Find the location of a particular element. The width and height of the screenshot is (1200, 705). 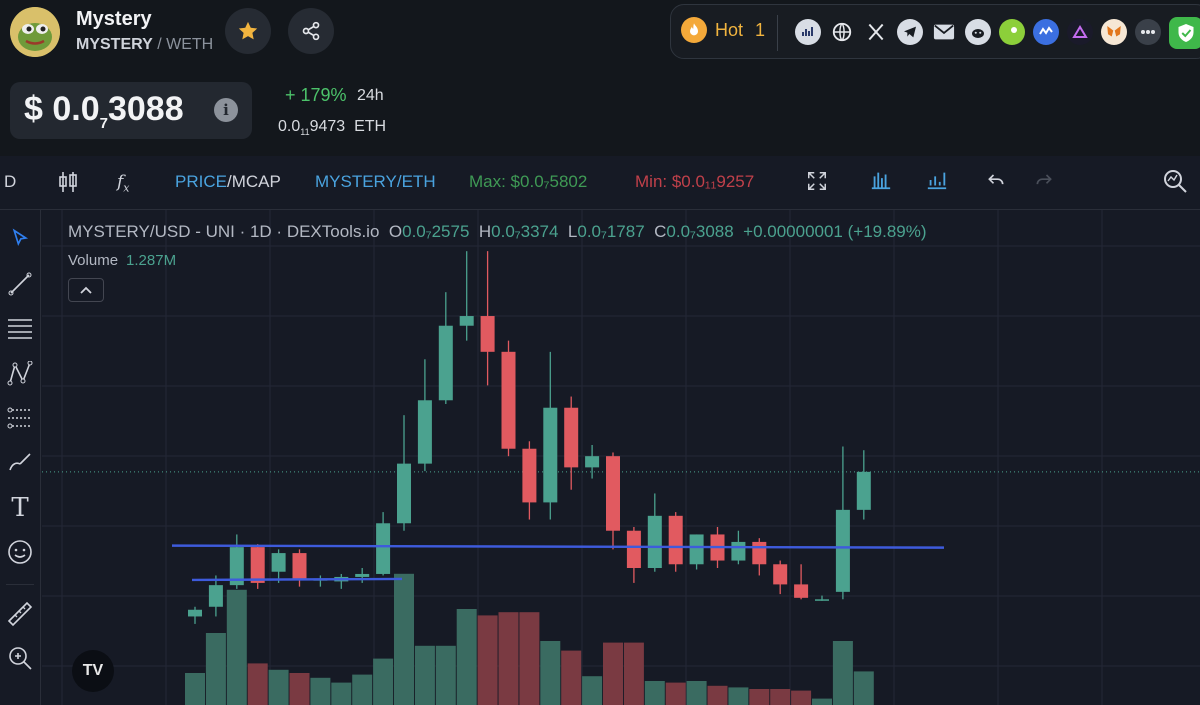

dapp-icon is located at coordinates (1080, 32).